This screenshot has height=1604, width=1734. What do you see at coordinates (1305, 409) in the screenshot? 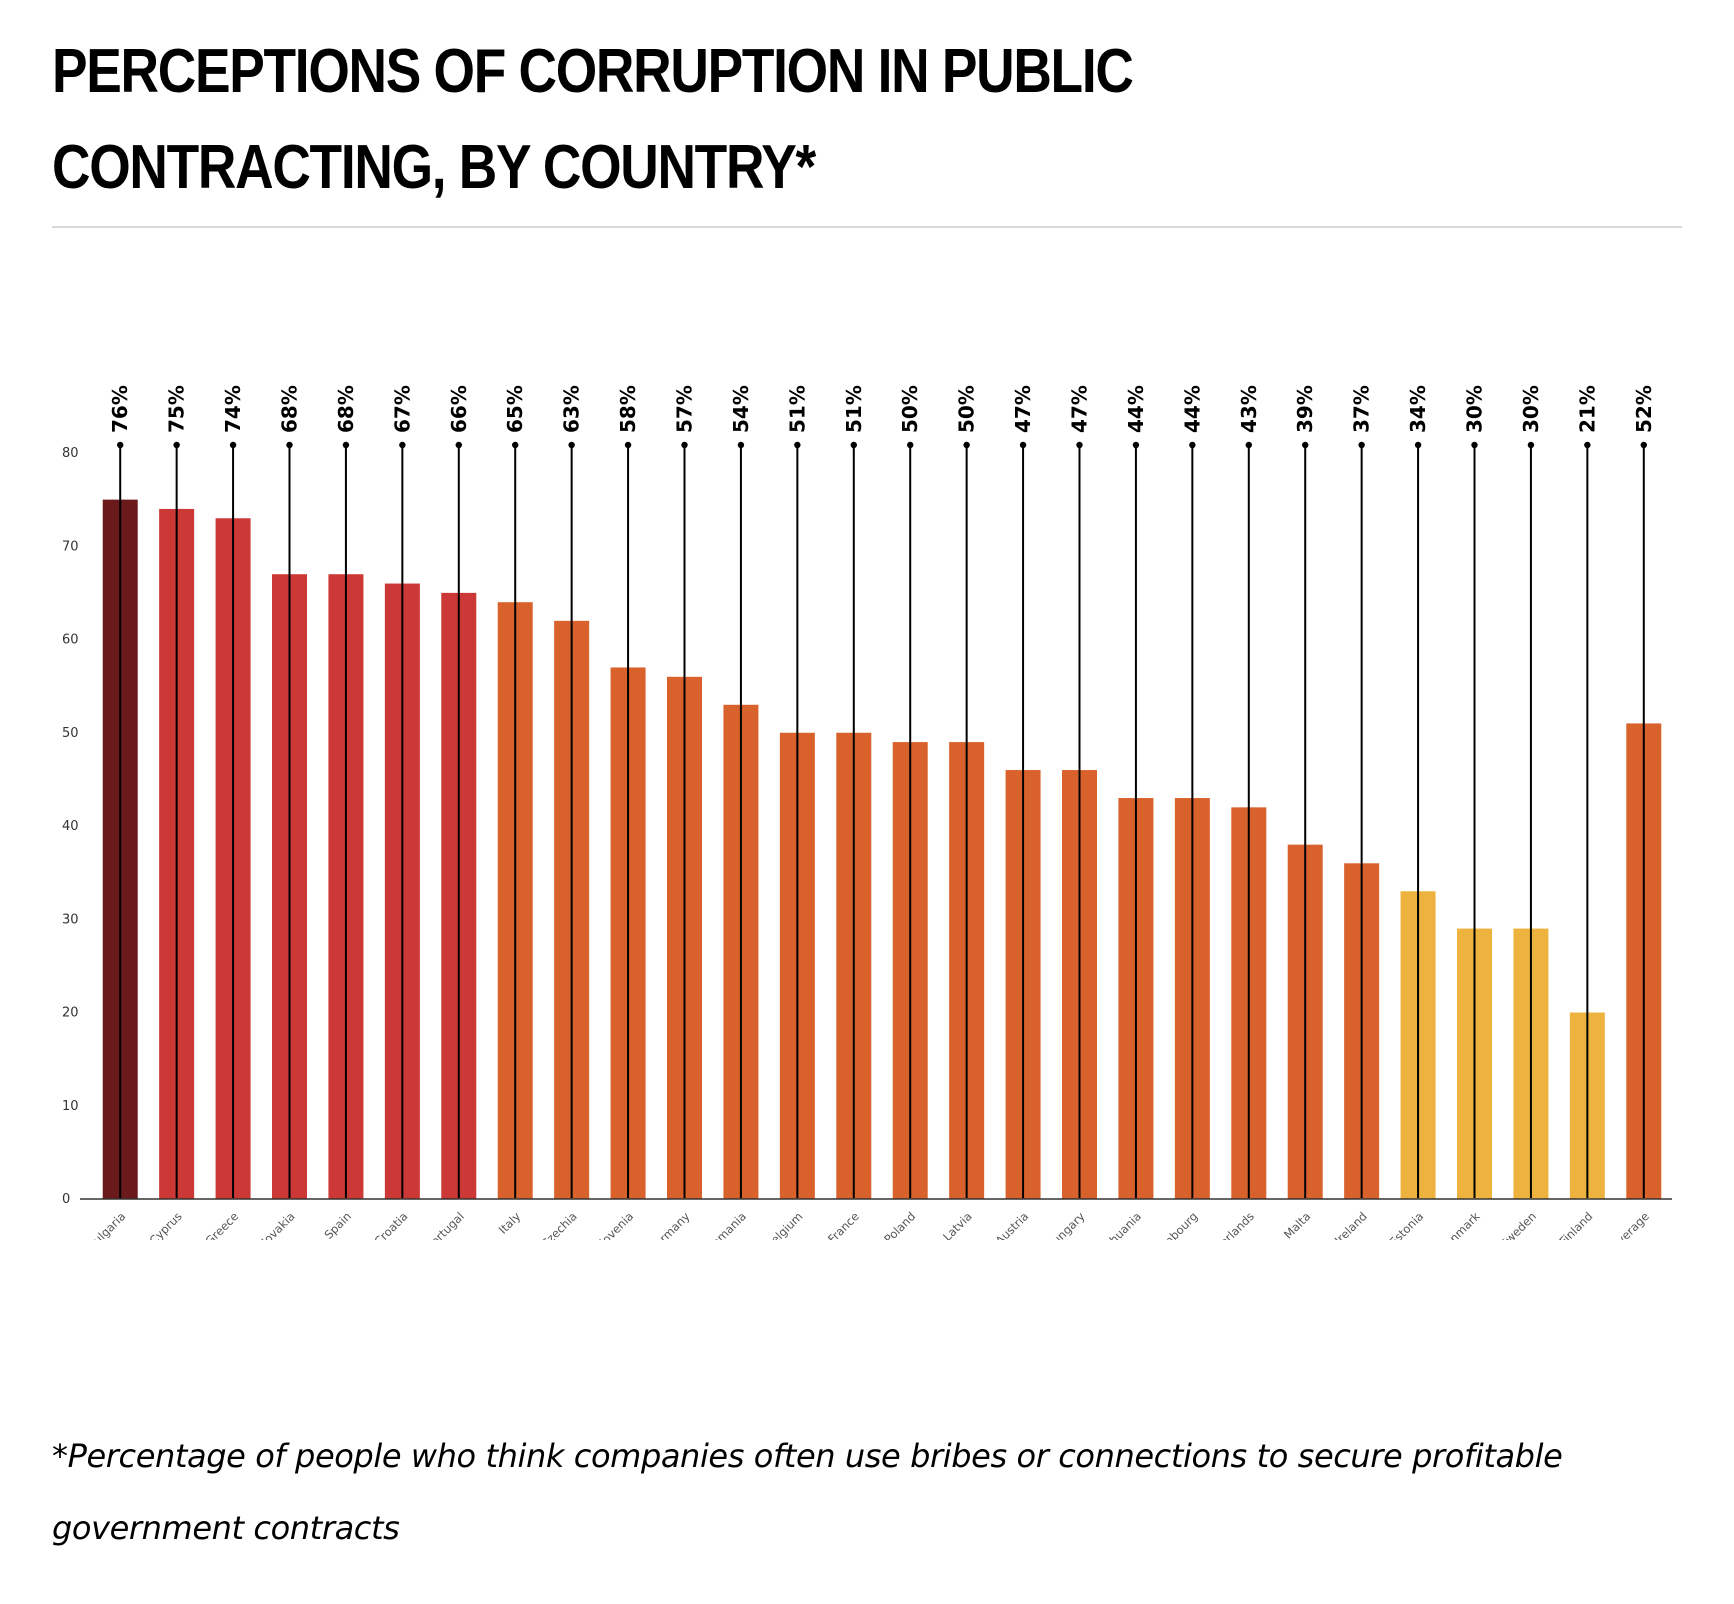
I see `data-label: 39%` at bounding box center [1305, 409].